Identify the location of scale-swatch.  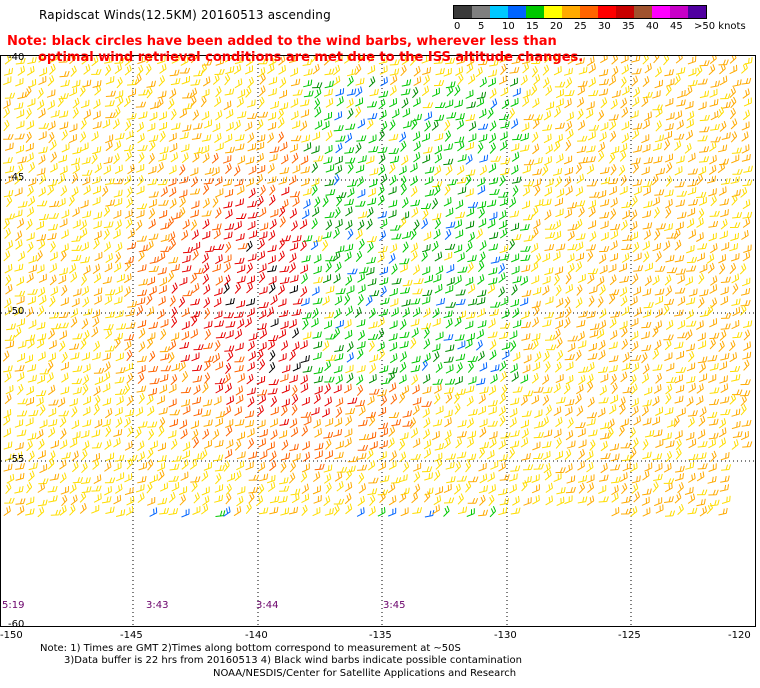
(499, 12).